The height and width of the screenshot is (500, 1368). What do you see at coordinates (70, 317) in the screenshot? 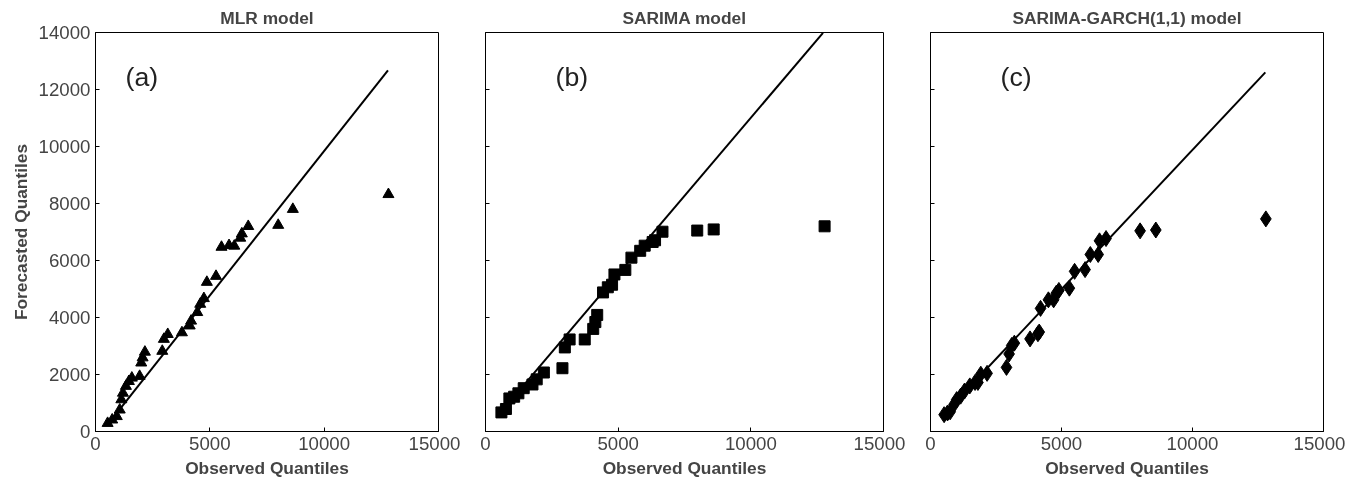
I see `y-tick-label: 4000` at bounding box center [70, 317].